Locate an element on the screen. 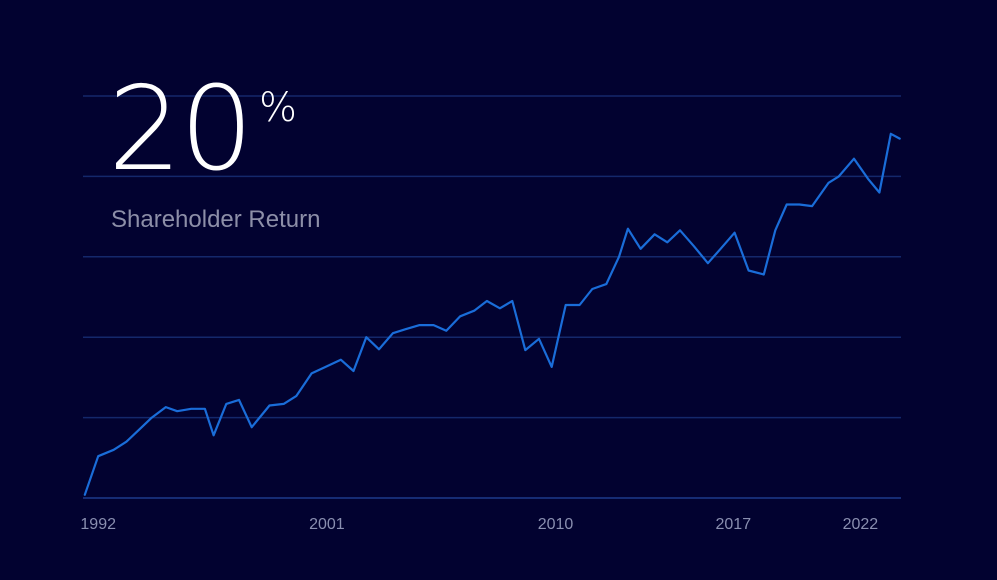 This screenshot has height=580, width=997. x-tick-label: 2001 is located at coordinates (327, 524).